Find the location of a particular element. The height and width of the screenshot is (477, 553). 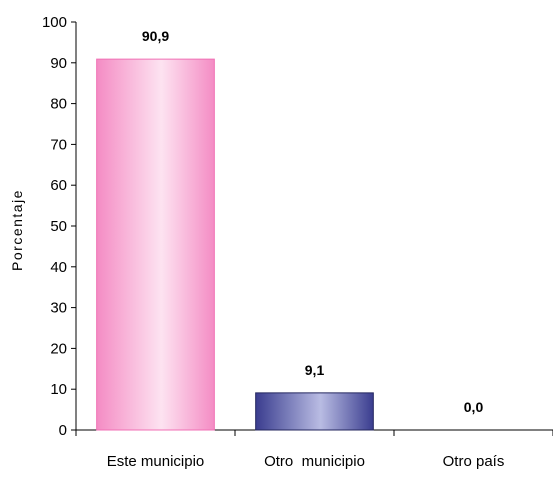

y-tick-label: 60 is located at coordinates (58, 185).